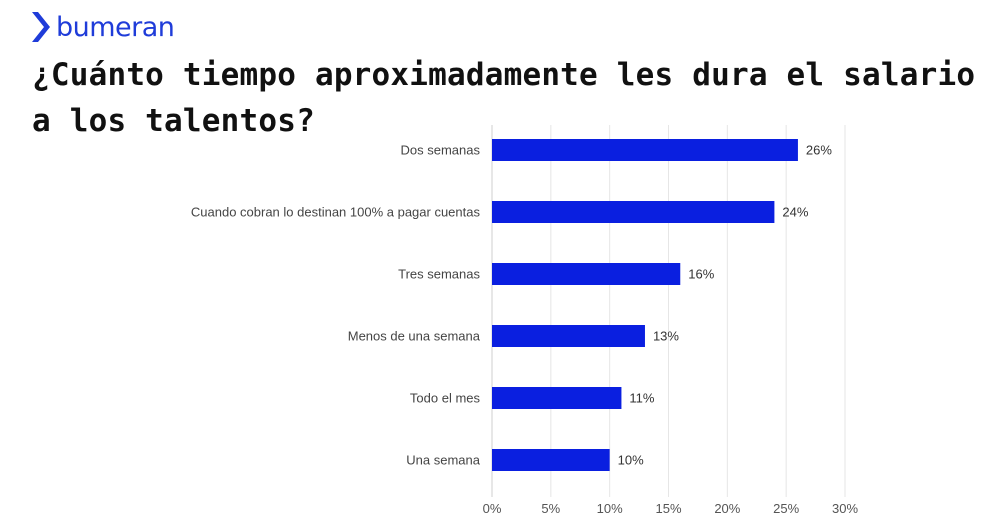 The image size is (1000, 523). Describe the element at coordinates (550, 508) in the screenshot. I see `x-tick-label: 5%` at that location.